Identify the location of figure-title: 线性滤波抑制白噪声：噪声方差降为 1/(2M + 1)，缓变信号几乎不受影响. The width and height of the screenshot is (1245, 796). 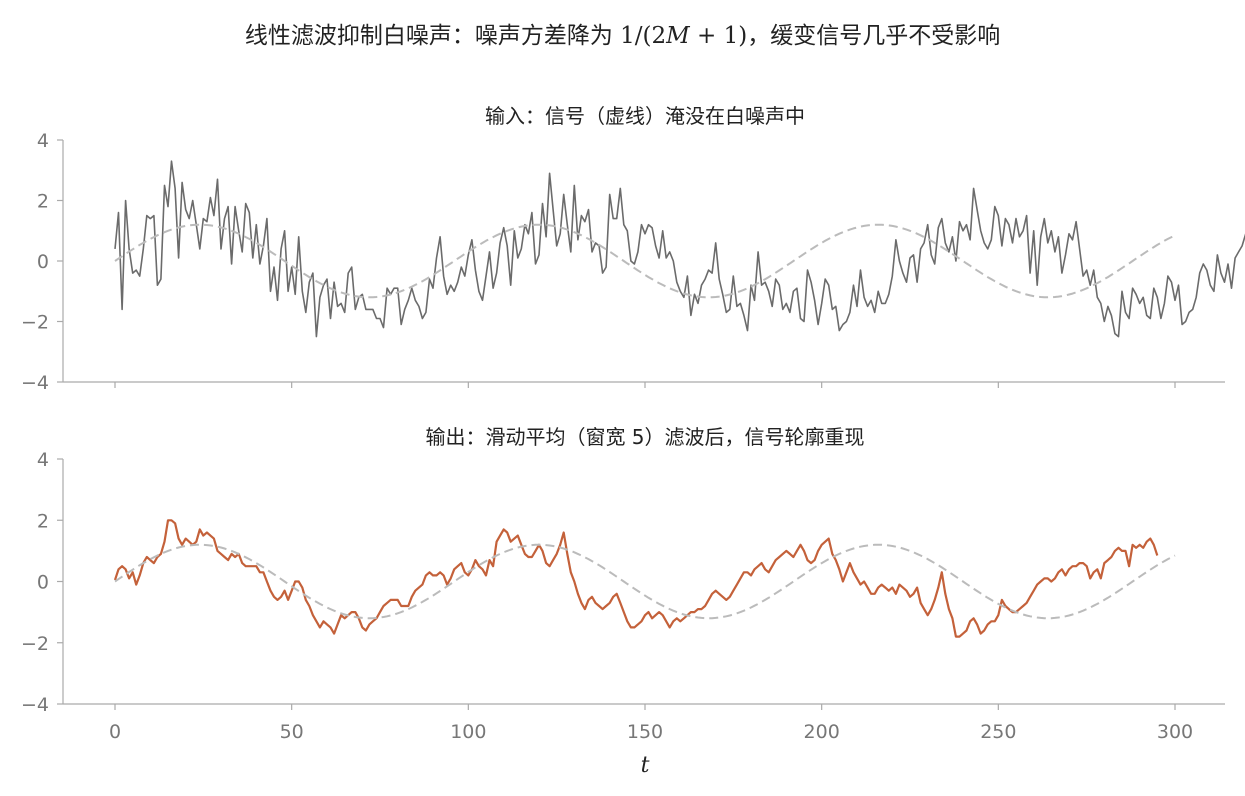
(622, 33).